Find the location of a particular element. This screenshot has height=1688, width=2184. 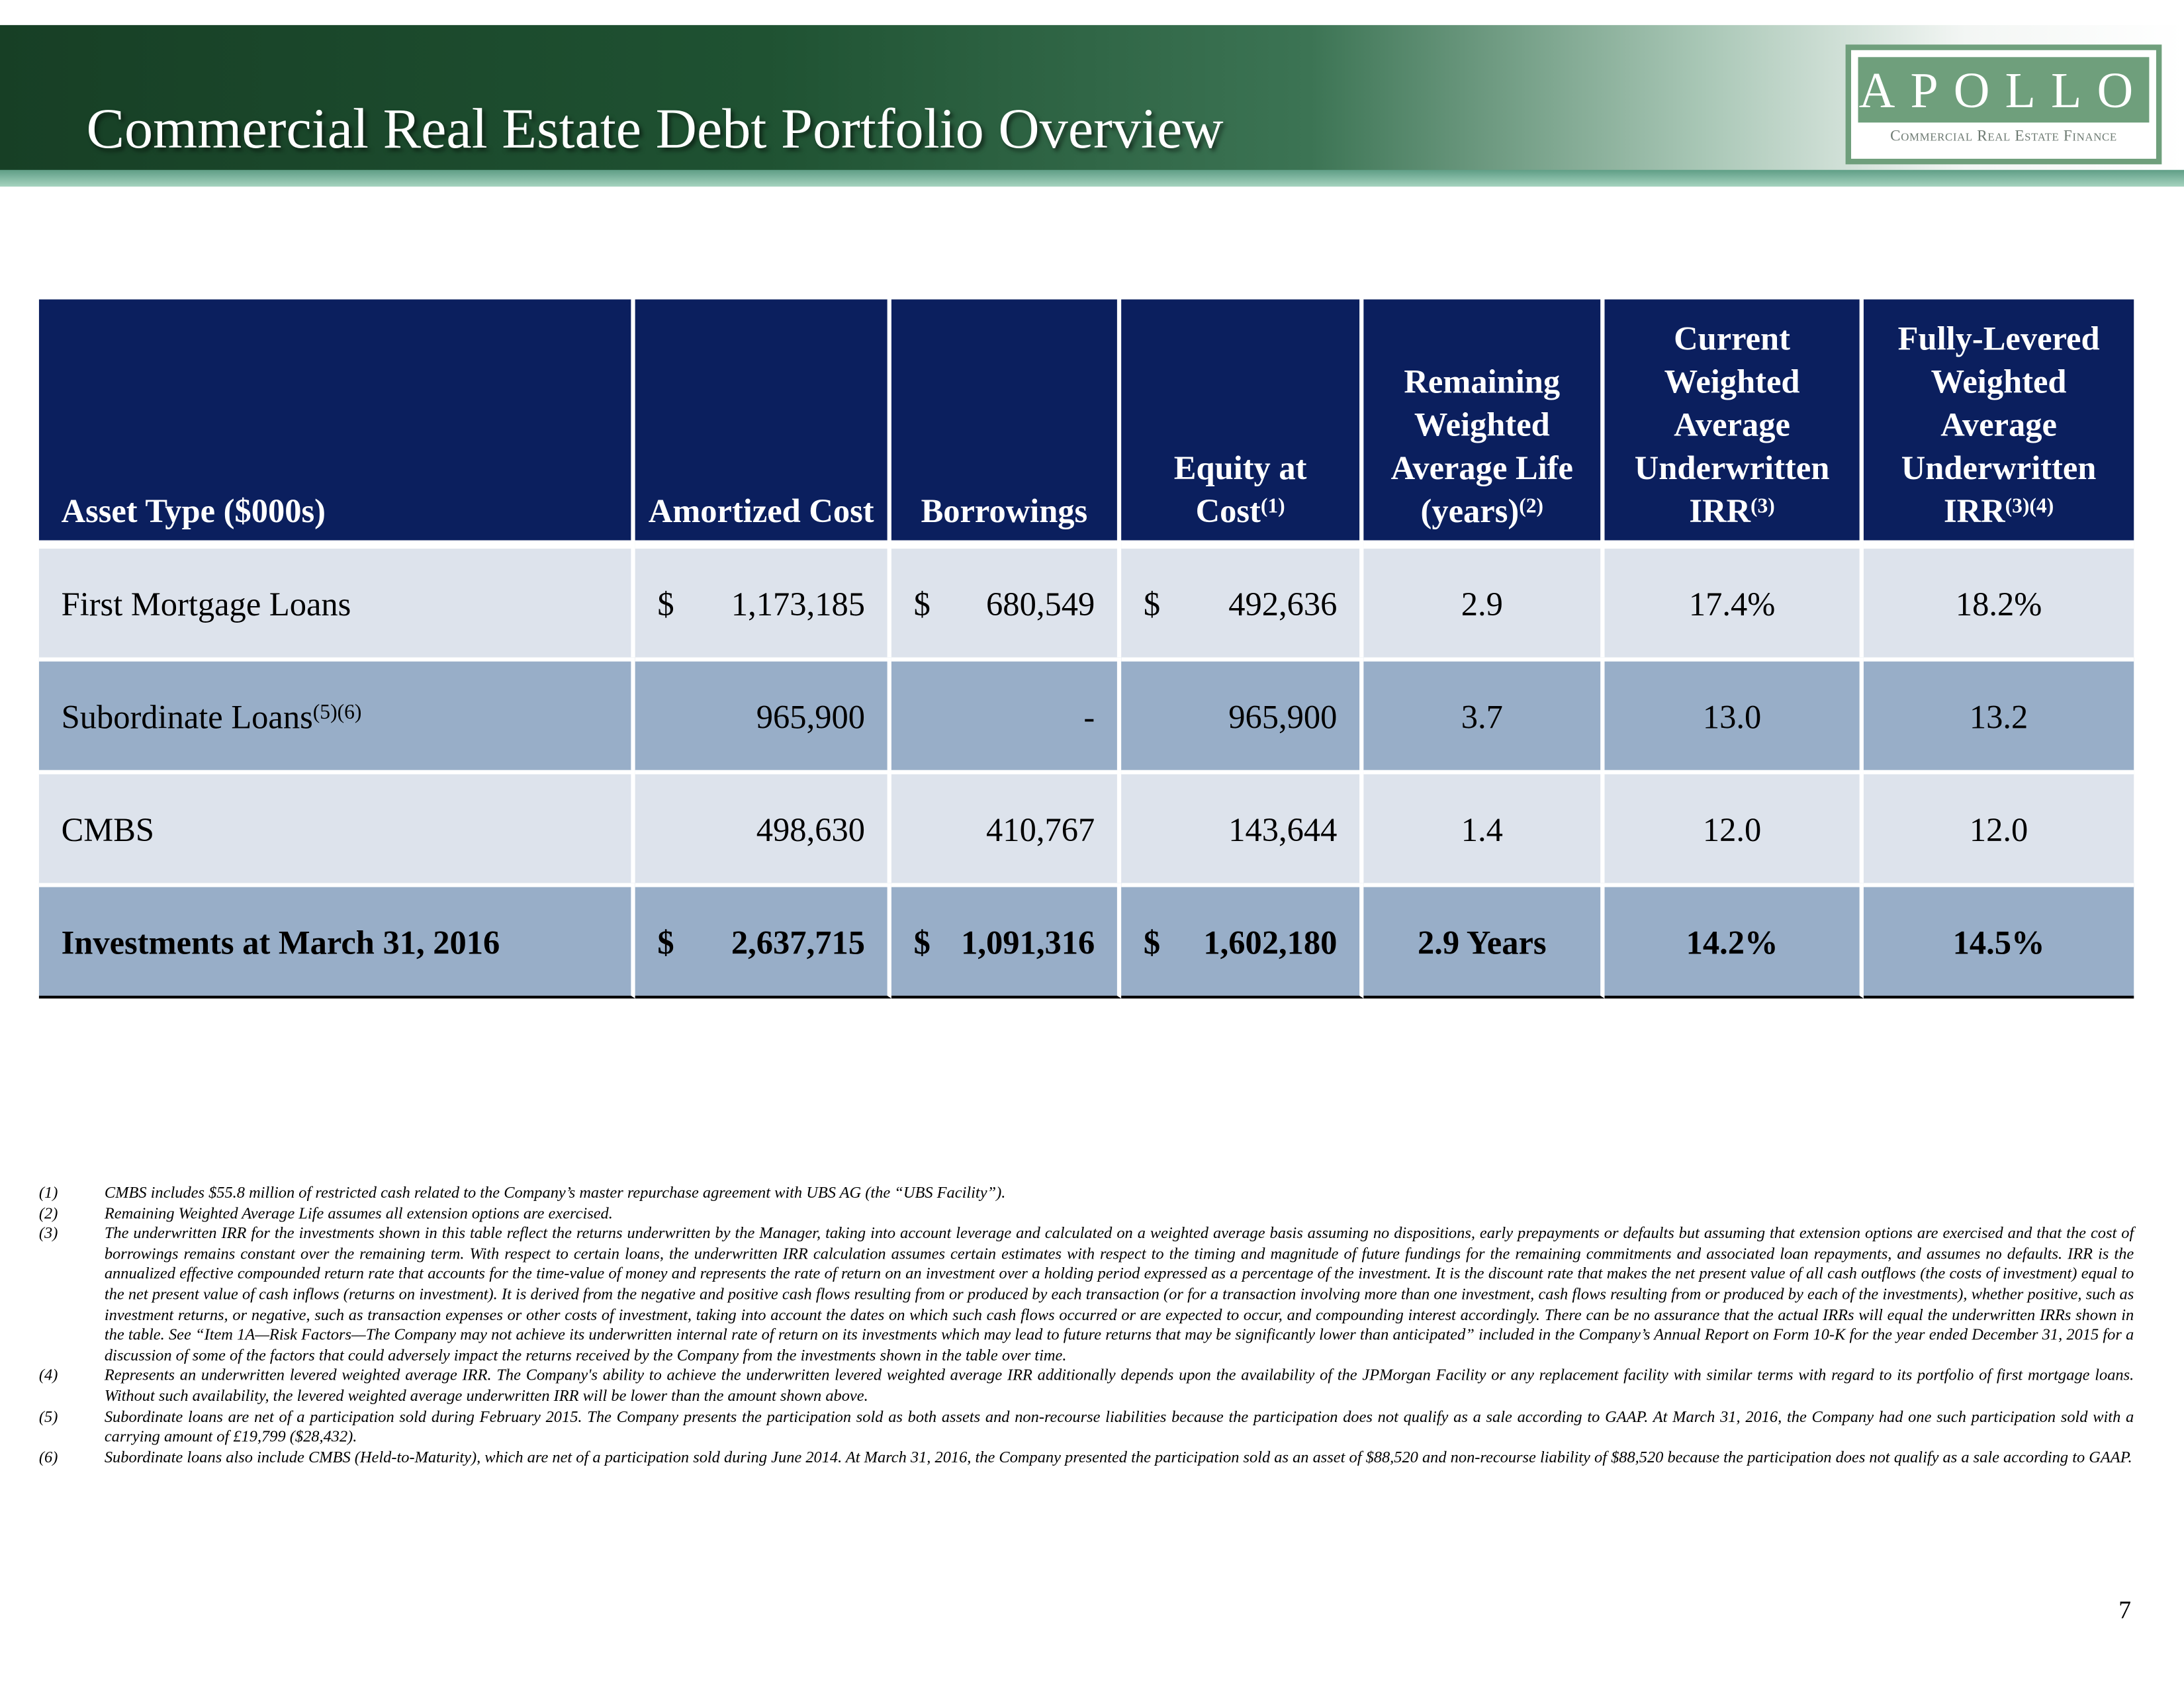

column-header-label: Remaining Weighted Average Life (years) is located at coordinates (1481, 448).